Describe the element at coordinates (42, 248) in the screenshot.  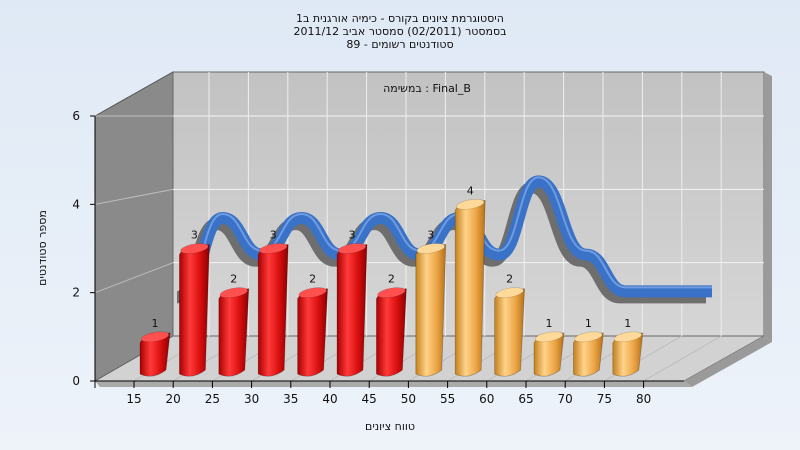
I see `y-axis-label: מספר סטודנטים` at that location.